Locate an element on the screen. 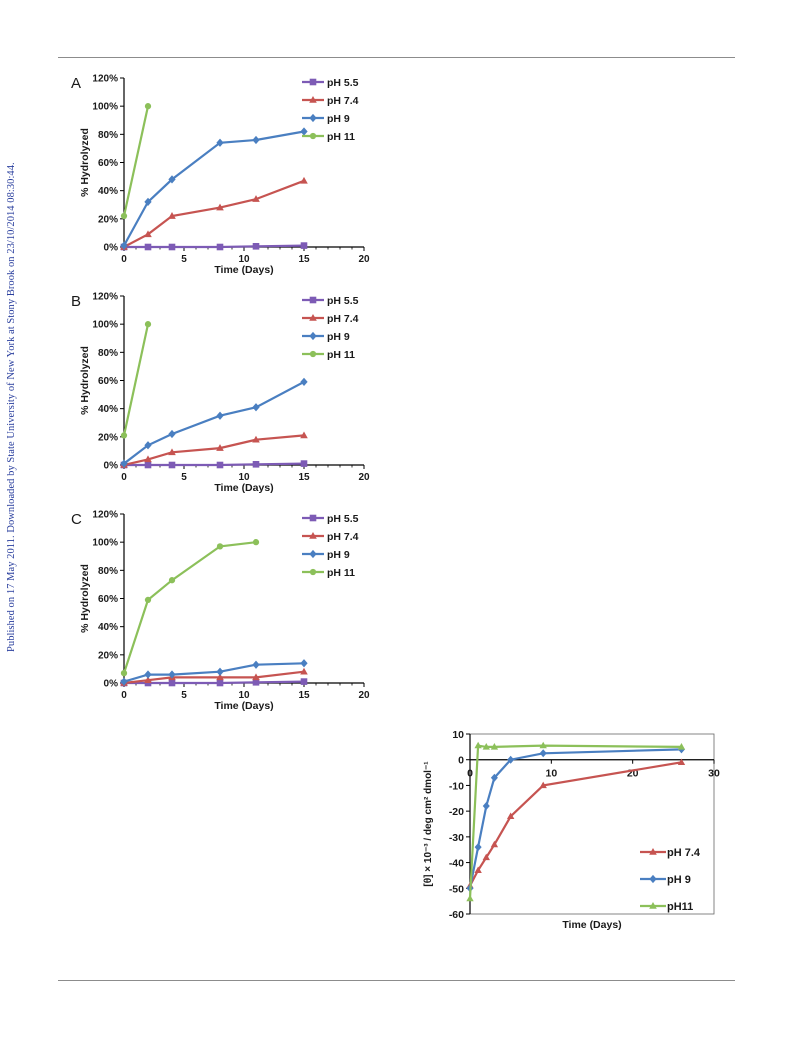  cd-panel-ph11-line is located at coordinates (575, 821).